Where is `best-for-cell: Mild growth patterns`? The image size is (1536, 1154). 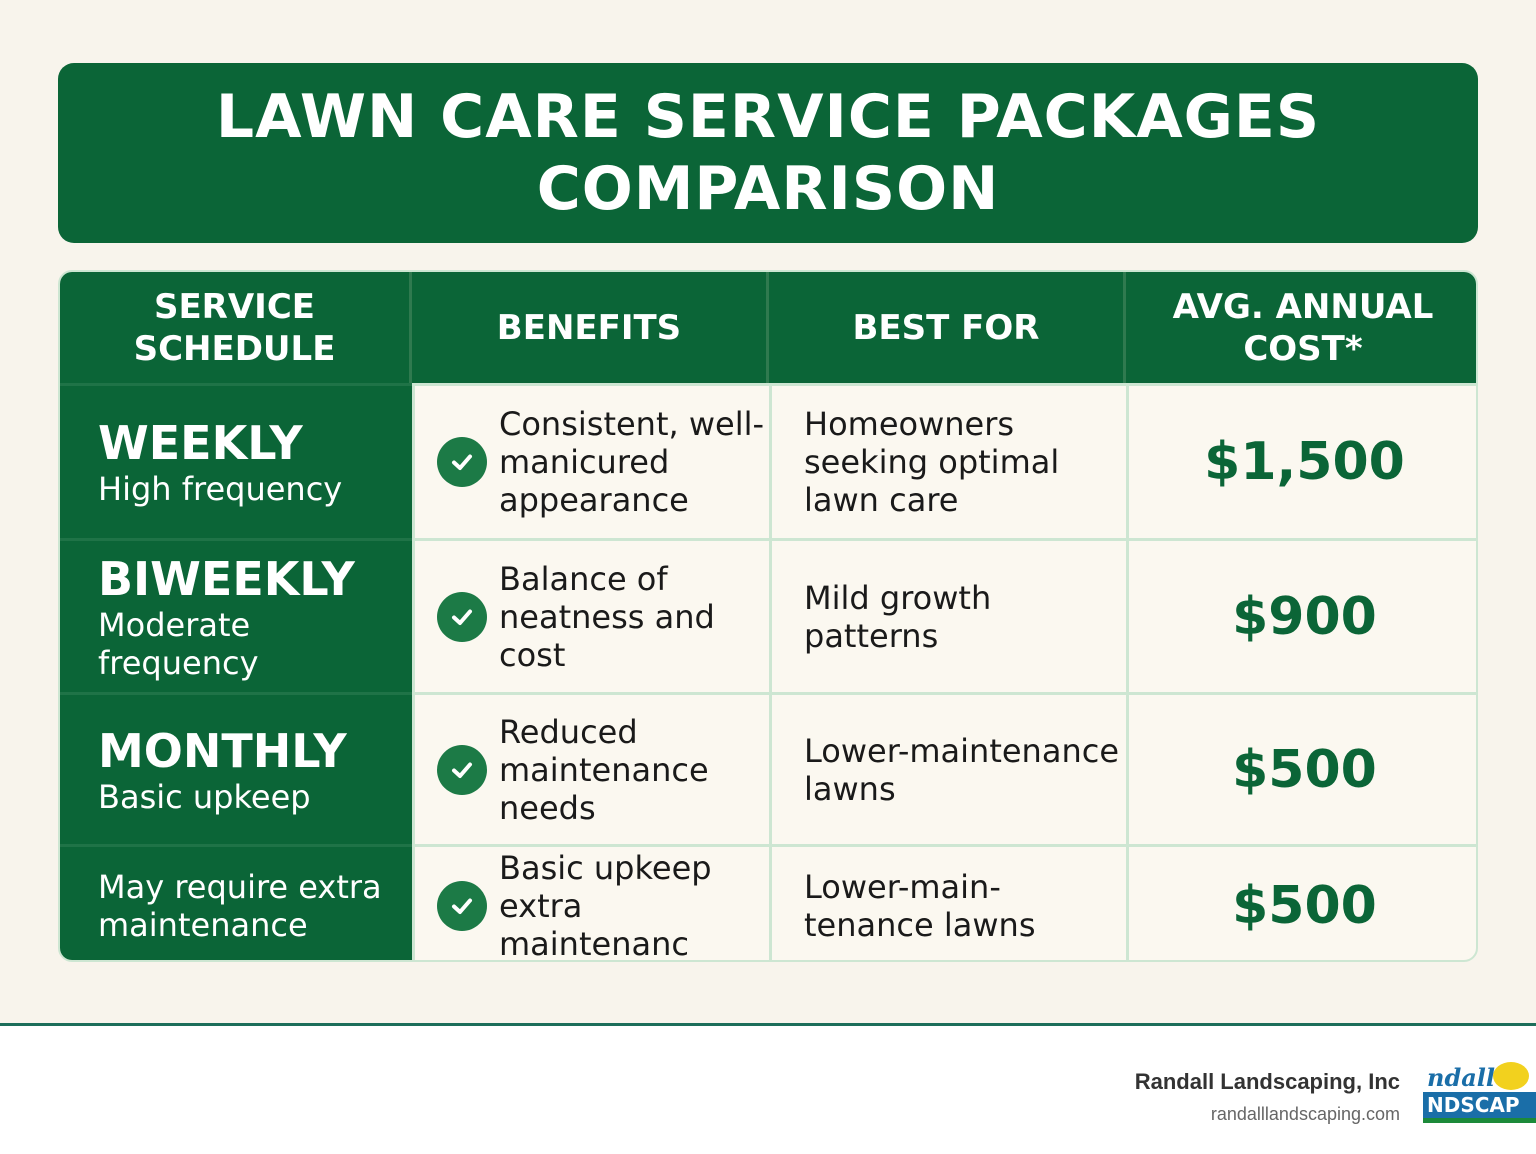 best-for-cell: Mild growth patterns is located at coordinates (947, 615).